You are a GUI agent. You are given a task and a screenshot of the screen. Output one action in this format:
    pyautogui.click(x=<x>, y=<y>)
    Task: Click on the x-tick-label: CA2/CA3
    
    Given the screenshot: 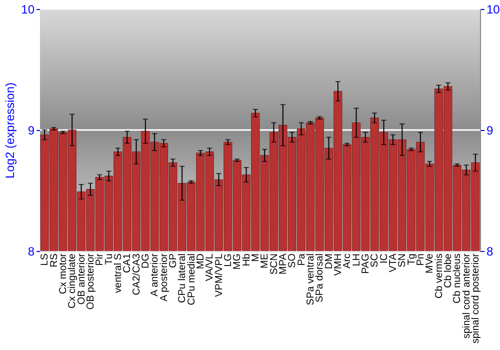 What is the action you would take?
    pyautogui.click(x=136, y=274)
    